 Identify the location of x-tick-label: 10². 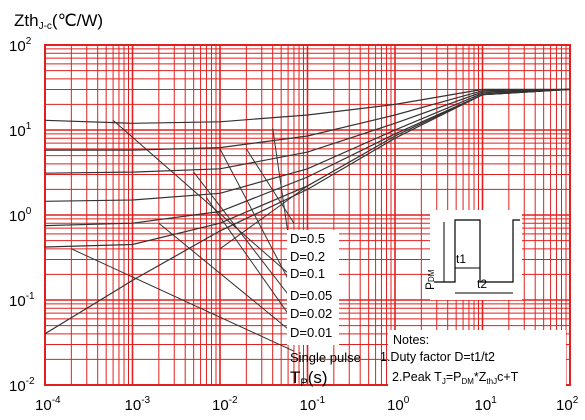
(567, 404).